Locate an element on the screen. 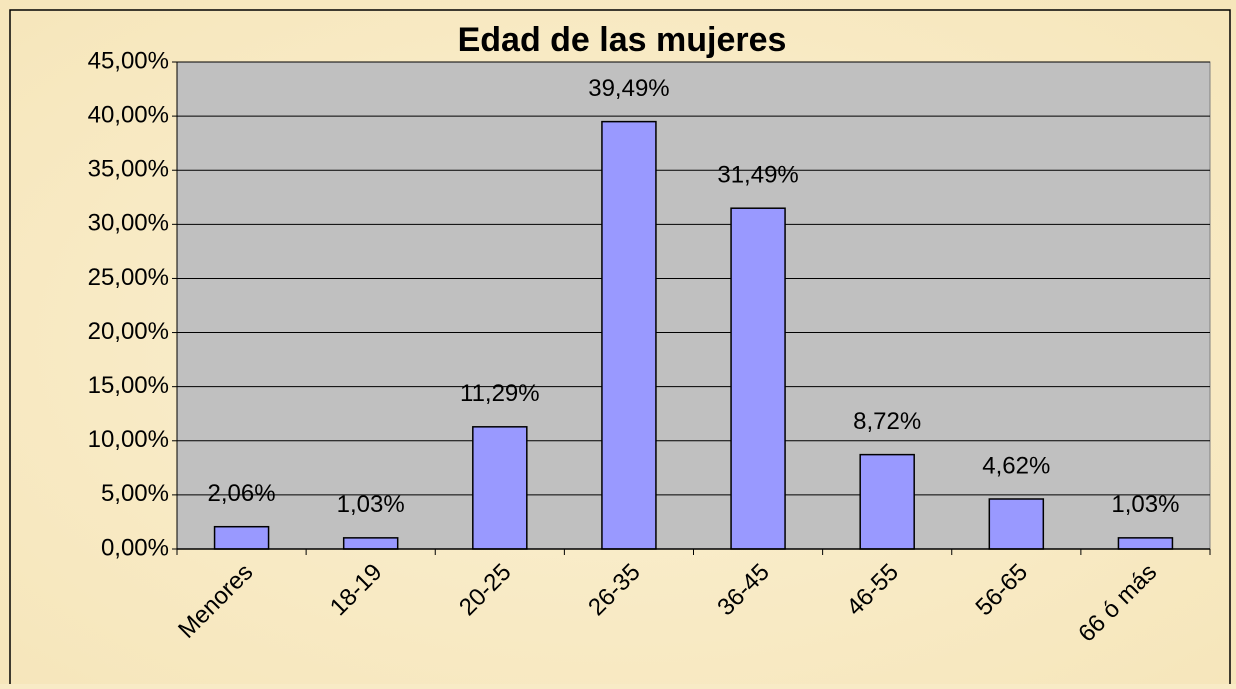 This screenshot has width=1236, height=689. data-label: 31,49% is located at coordinates (757, 175).